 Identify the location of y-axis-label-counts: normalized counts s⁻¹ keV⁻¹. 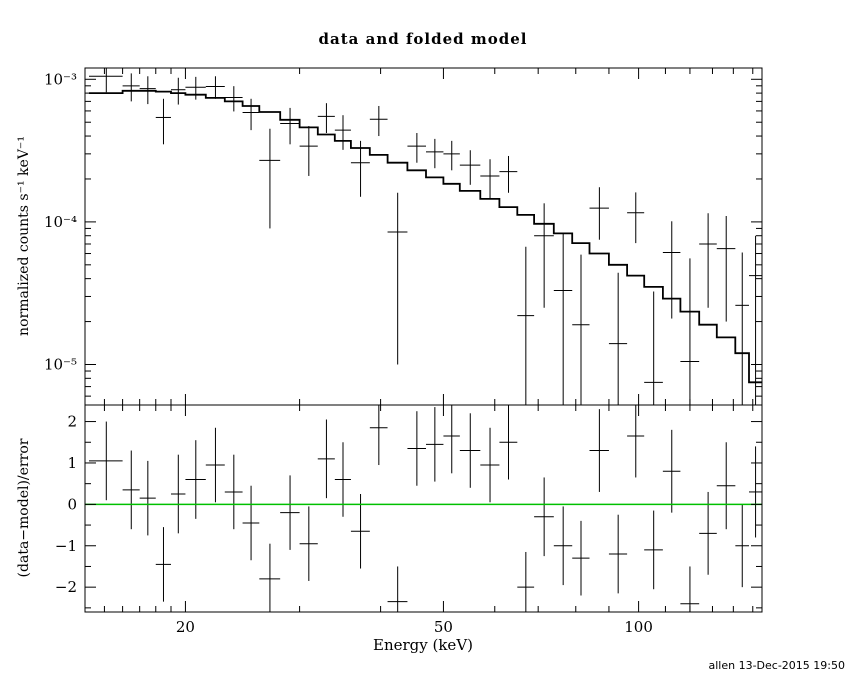
(24, 236).